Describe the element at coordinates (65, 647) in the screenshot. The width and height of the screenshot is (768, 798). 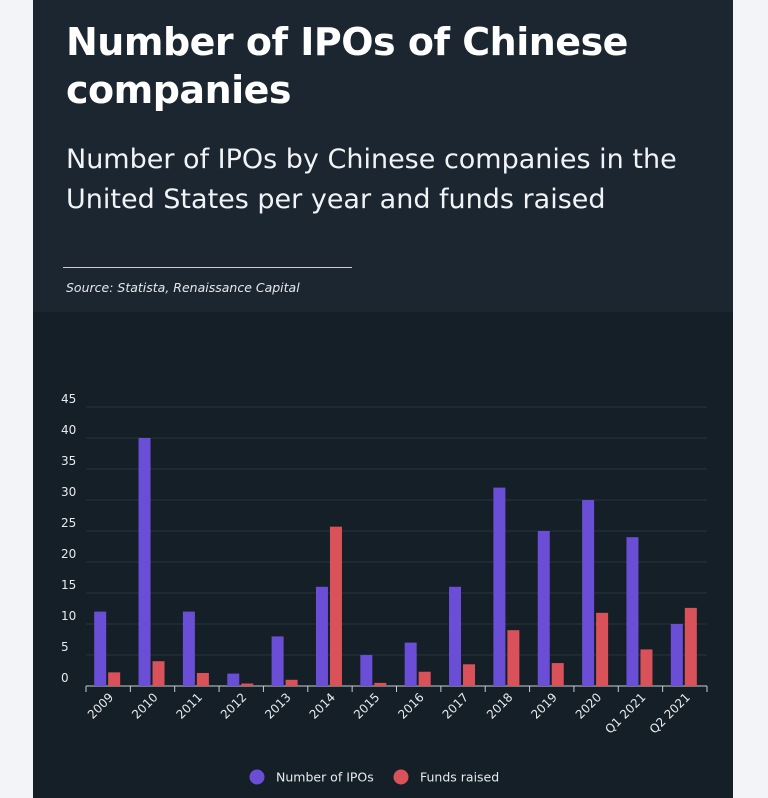
I see `y-tick-label: 5` at that location.